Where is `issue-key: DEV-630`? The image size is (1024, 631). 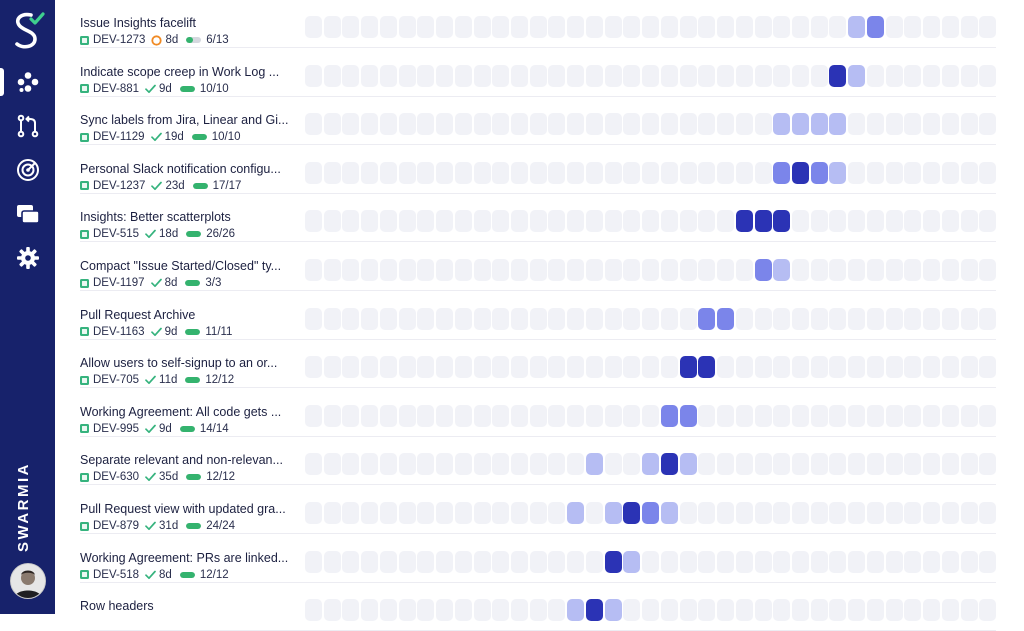 issue-key: DEV-630 is located at coordinates (116, 477).